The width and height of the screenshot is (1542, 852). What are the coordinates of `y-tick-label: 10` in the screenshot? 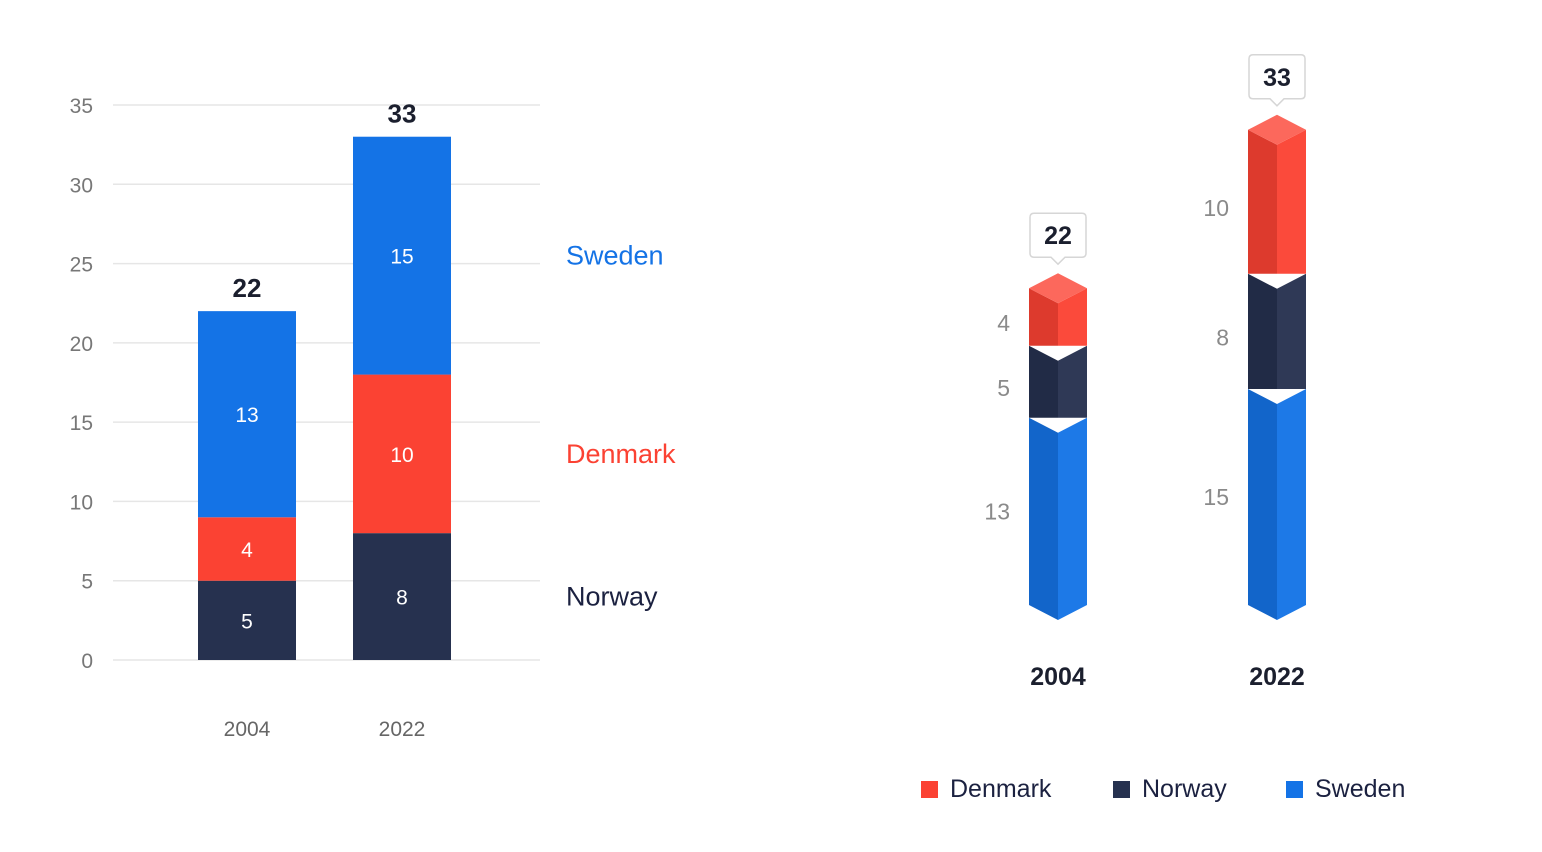 It's located at (81, 502).